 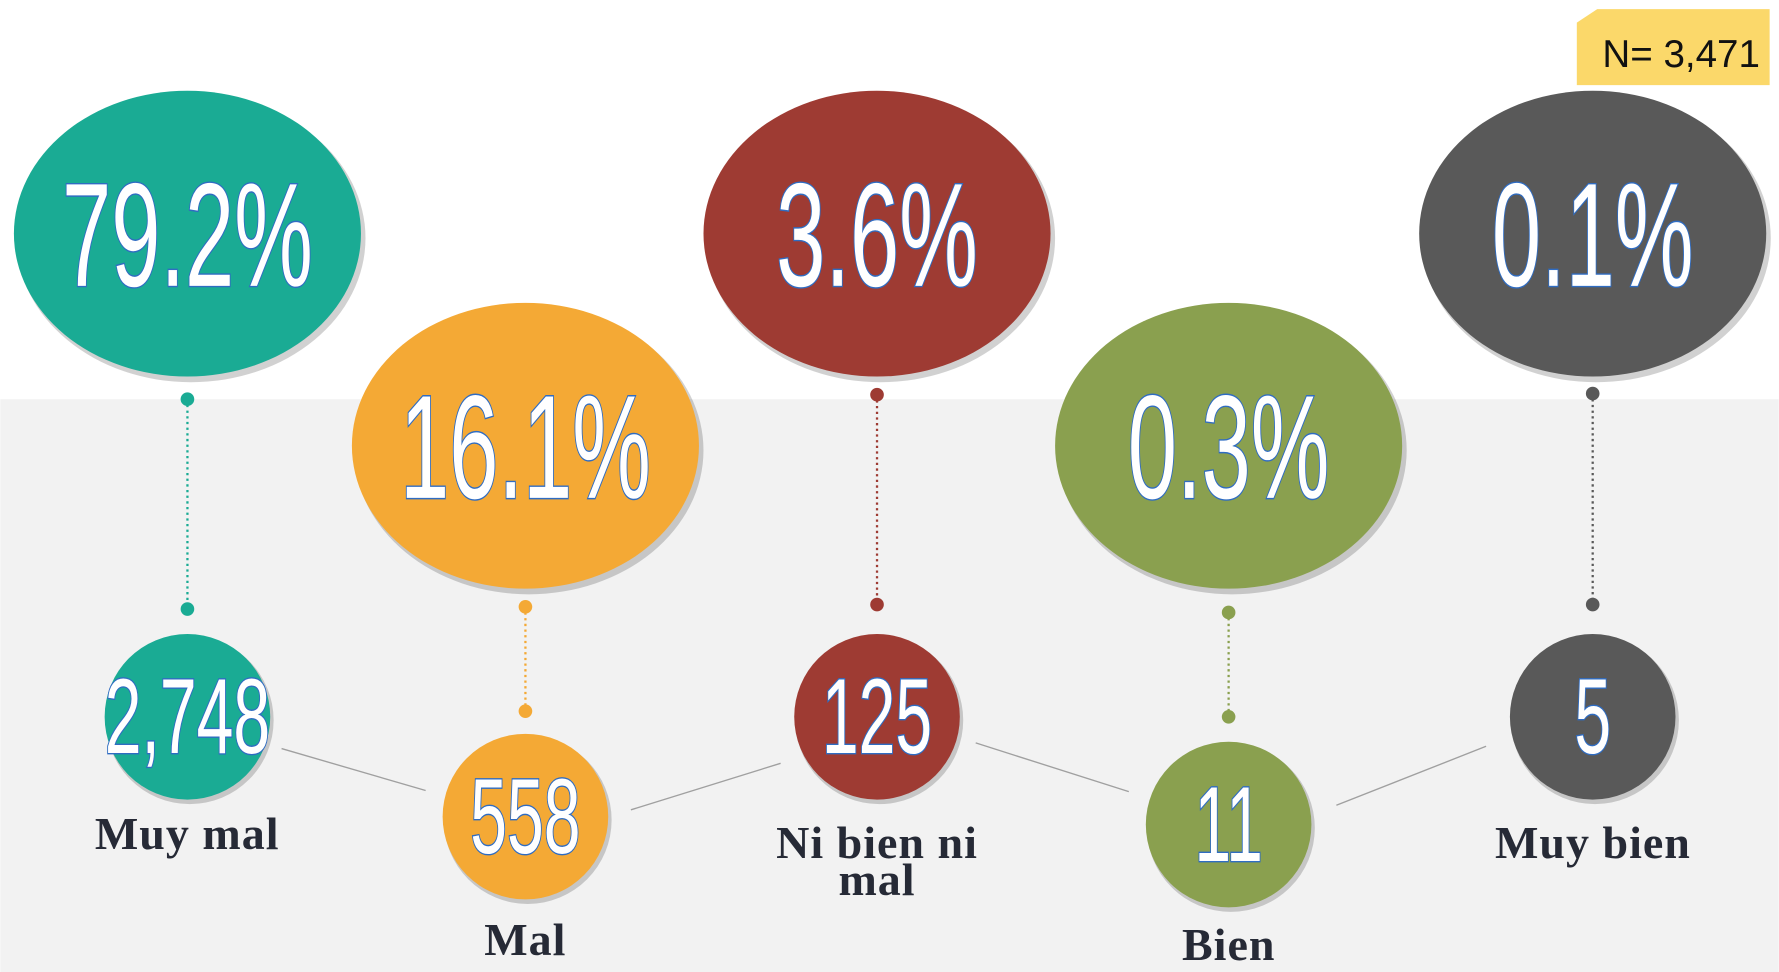 I want to click on connectors, so click(x=884, y=776).